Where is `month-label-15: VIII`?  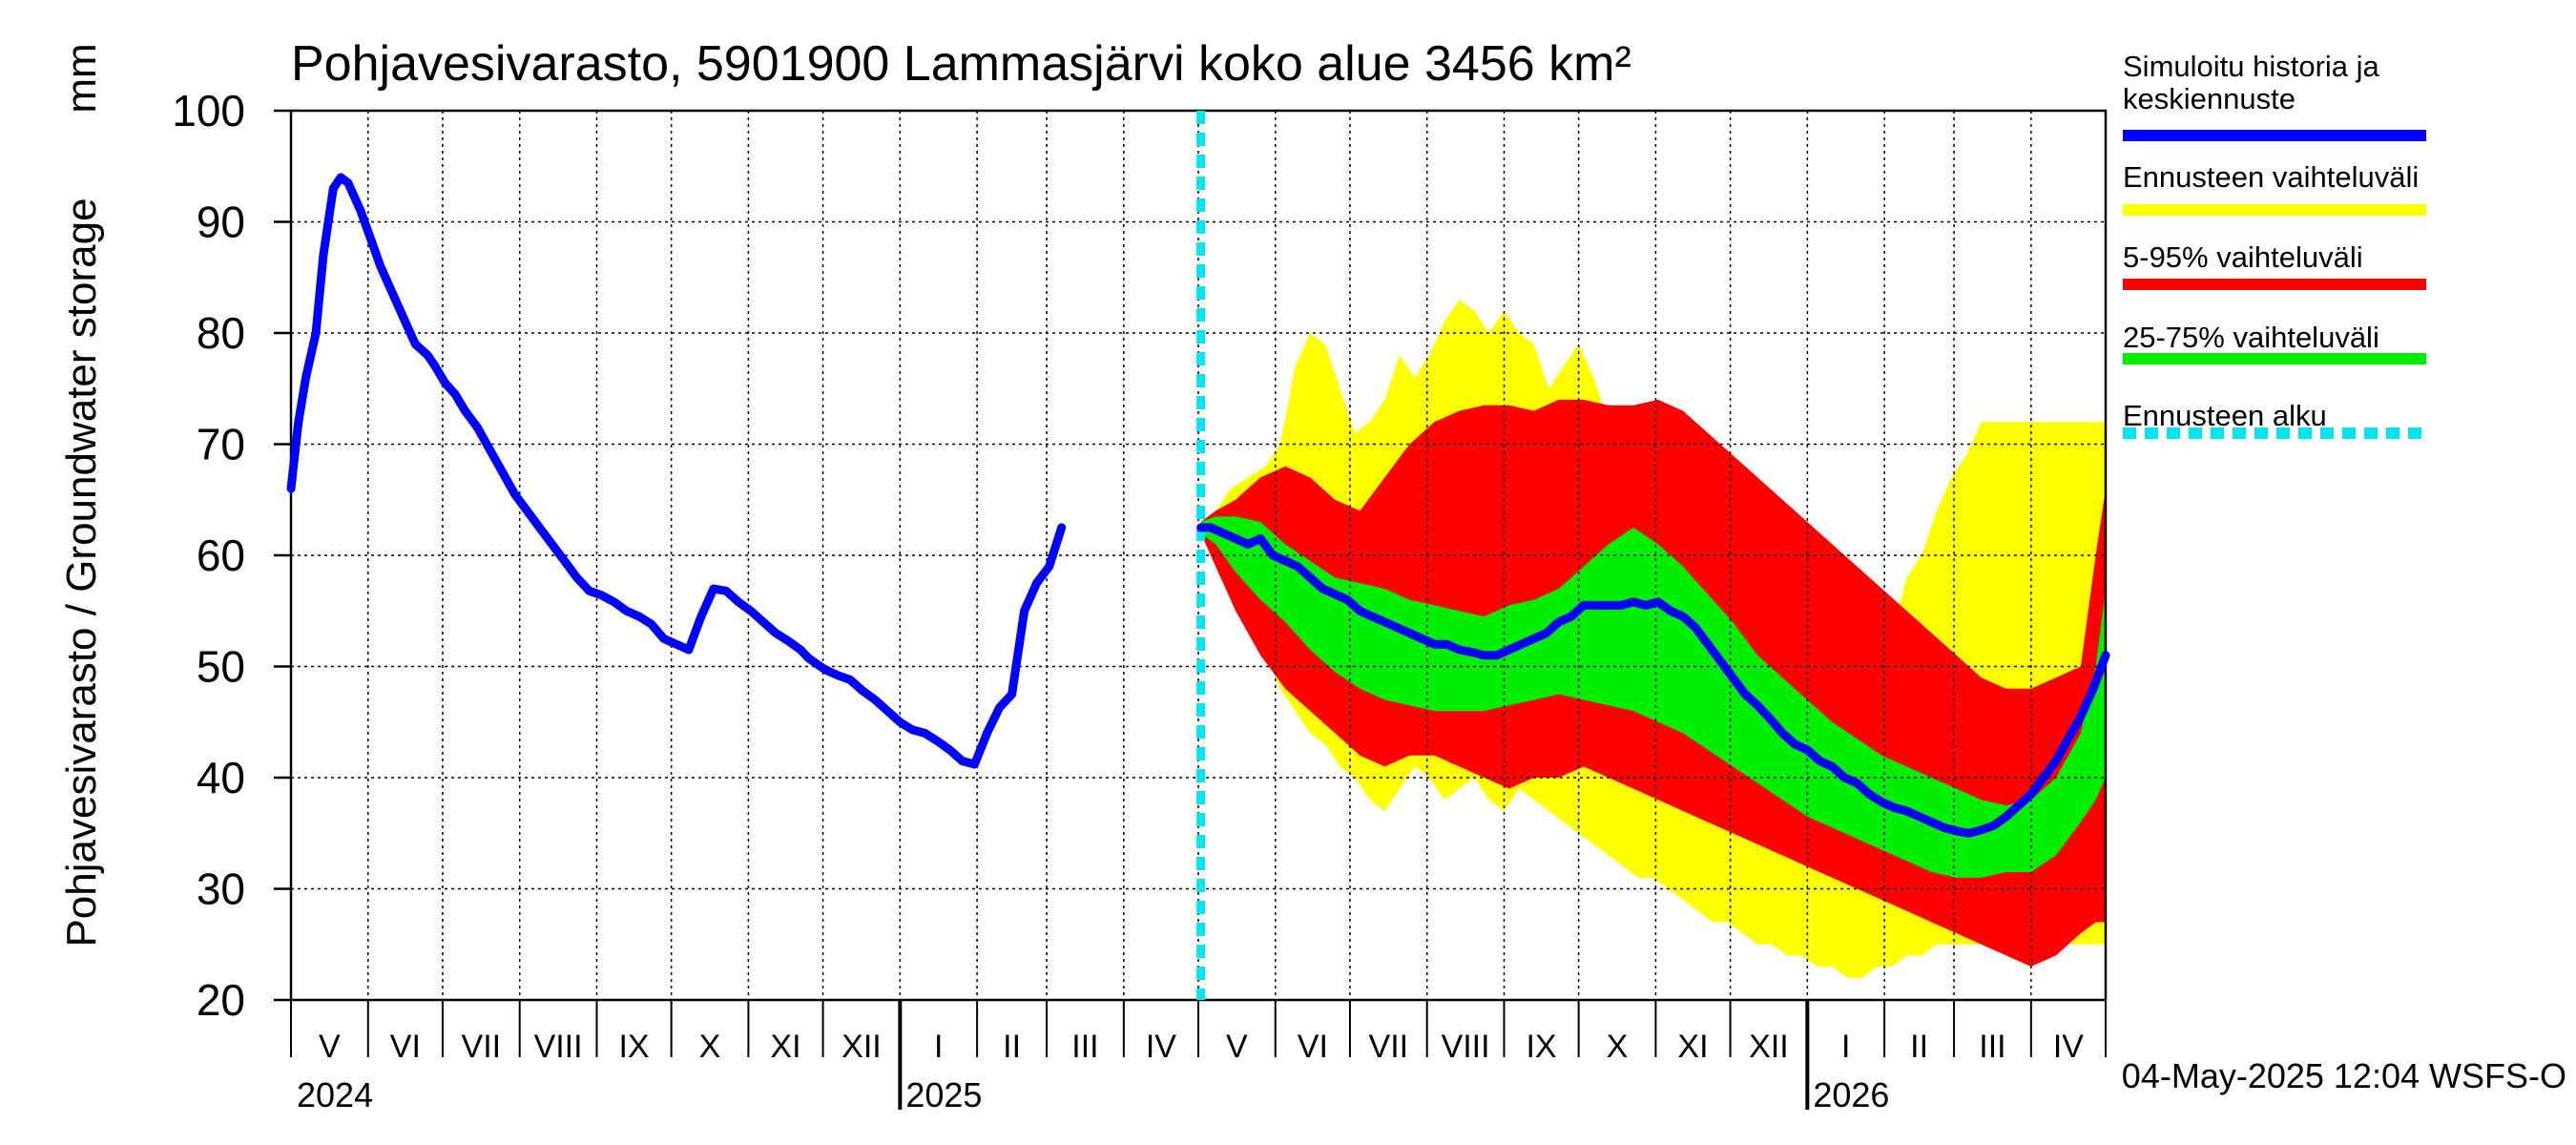
month-label-15: VIII is located at coordinates (1466, 1047).